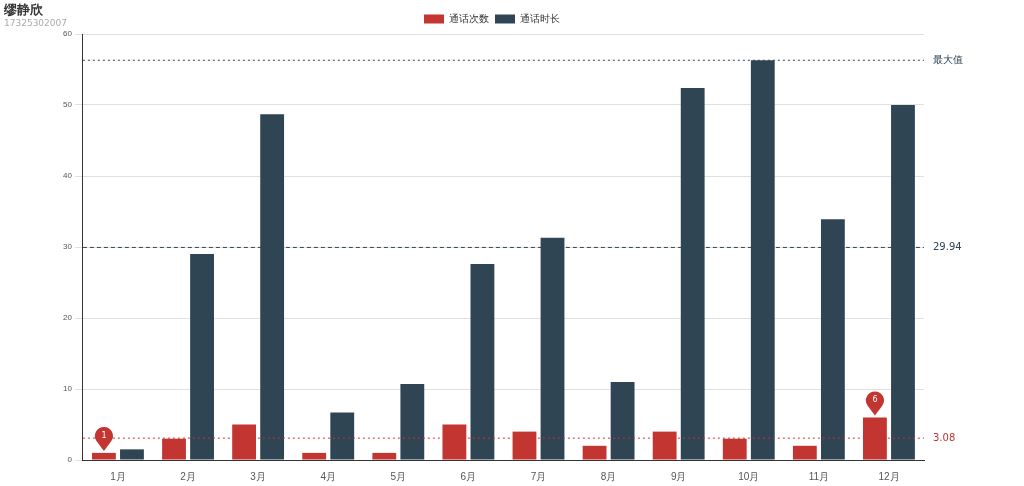  Describe the element at coordinates (398, 476) in the screenshot. I see `x-tick-label: 5月` at that location.